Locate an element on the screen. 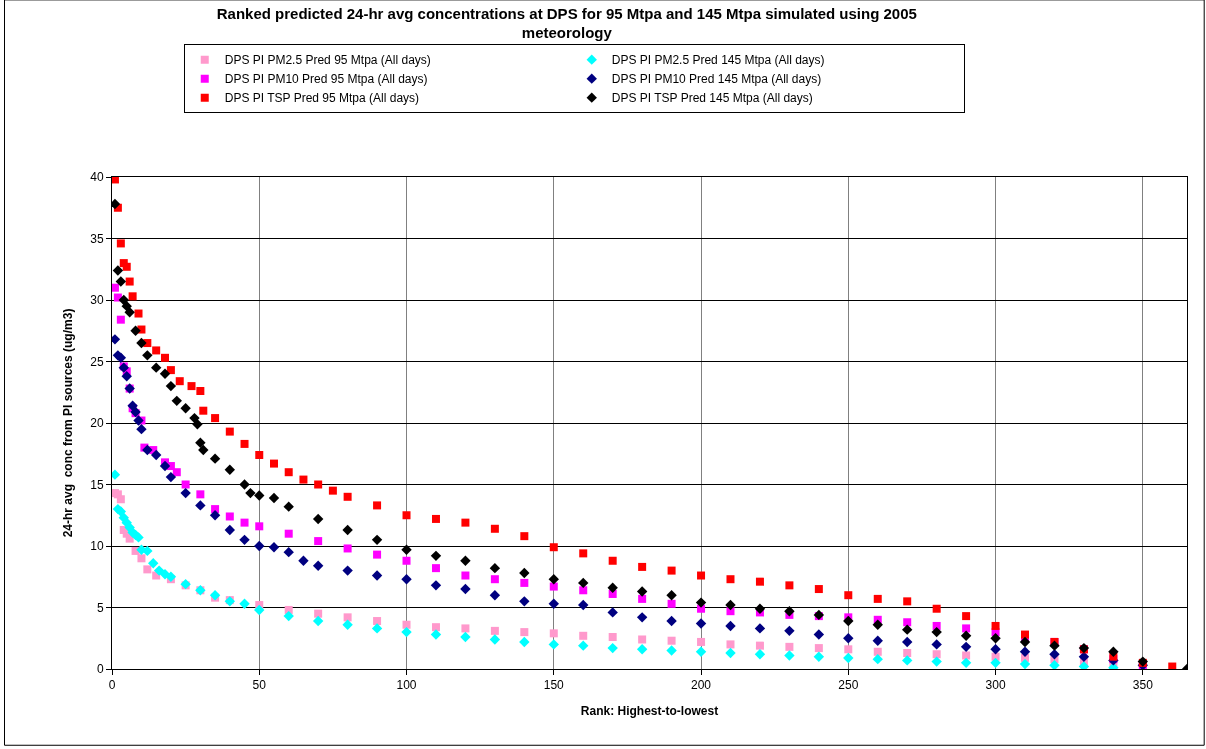  y-tick-label: 25 is located at coordinates (97, 361).